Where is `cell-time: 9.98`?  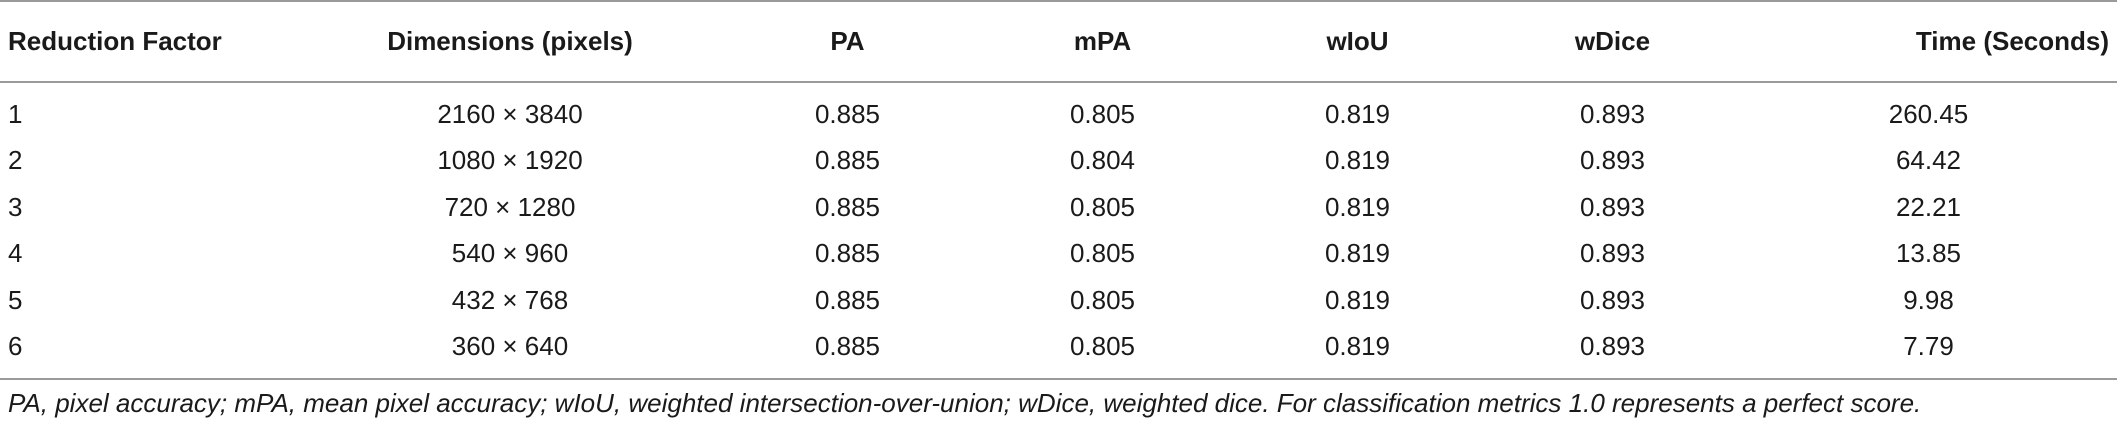 cell-time: 9.98 is located at coordinates (1928, 299).